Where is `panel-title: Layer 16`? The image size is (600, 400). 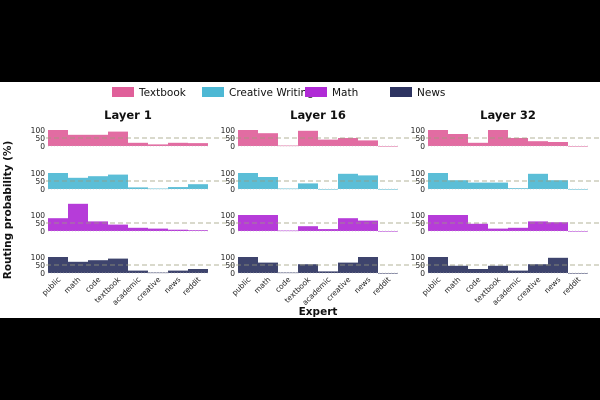 panel-title: Layer 16 is located at coordinates (318, 115).